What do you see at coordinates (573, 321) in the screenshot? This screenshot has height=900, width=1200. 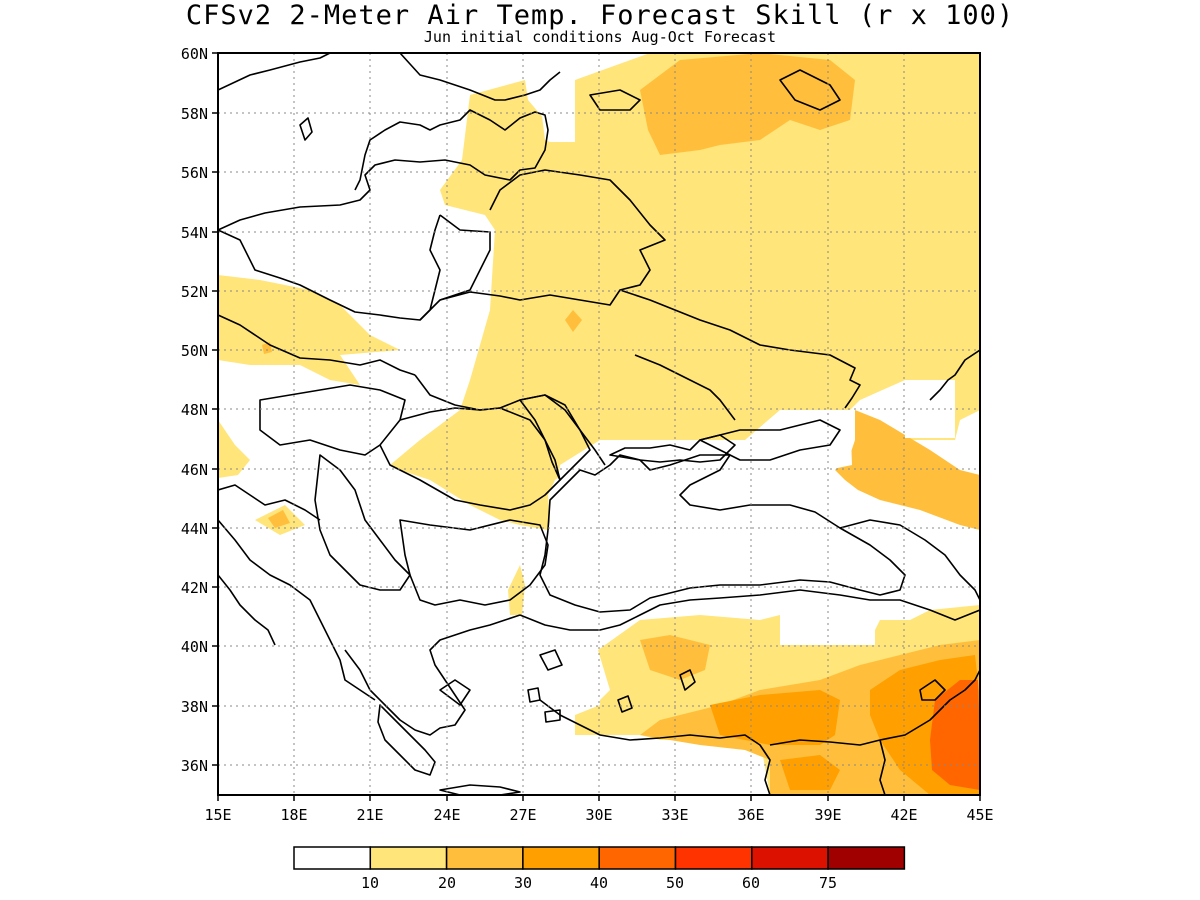 I see `shade-kyiv-spot` at bounding box center [573, 321].